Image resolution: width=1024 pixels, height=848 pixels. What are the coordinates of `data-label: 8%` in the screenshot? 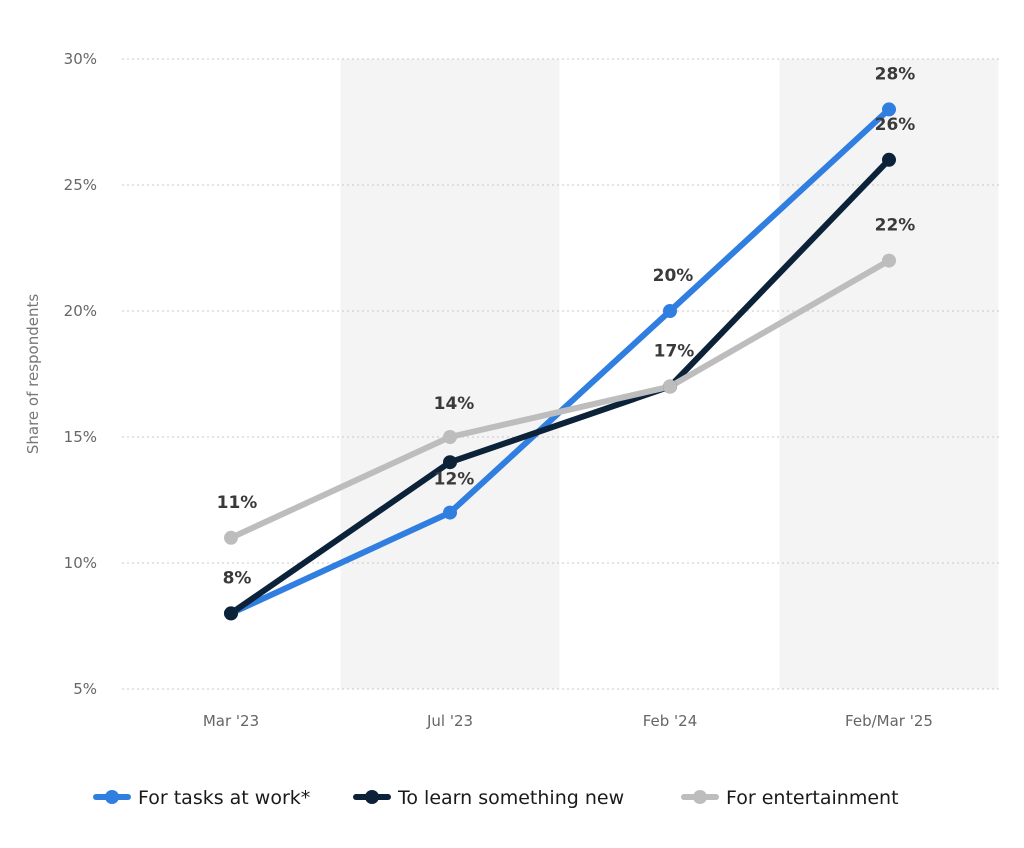 It's located at (237, 578).